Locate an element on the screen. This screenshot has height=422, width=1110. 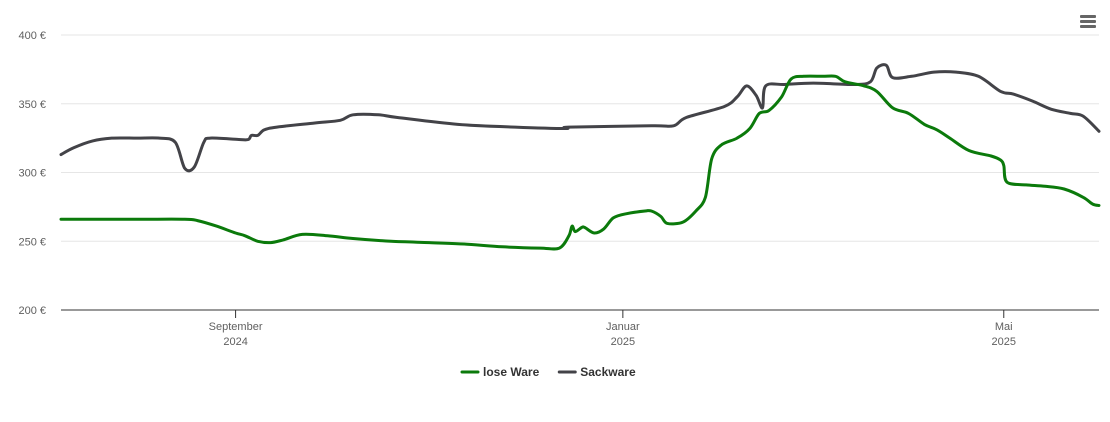
y-tick-label: 250 € is located at coordinates (32, 242).